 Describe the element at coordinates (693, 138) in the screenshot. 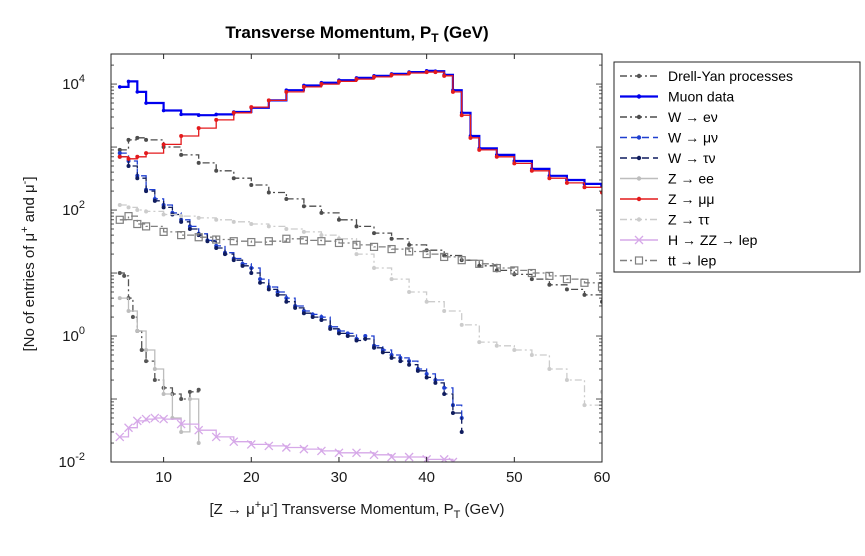

I see `legend-label: W → μν` at that location.